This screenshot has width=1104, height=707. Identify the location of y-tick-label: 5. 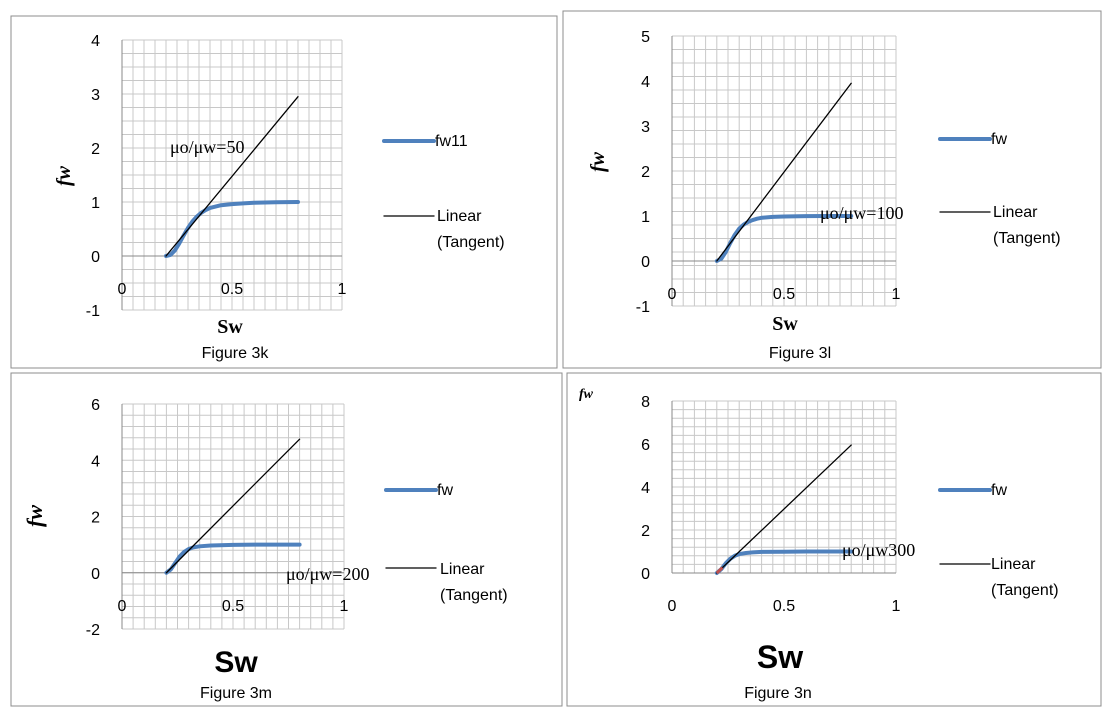
(645, 37).